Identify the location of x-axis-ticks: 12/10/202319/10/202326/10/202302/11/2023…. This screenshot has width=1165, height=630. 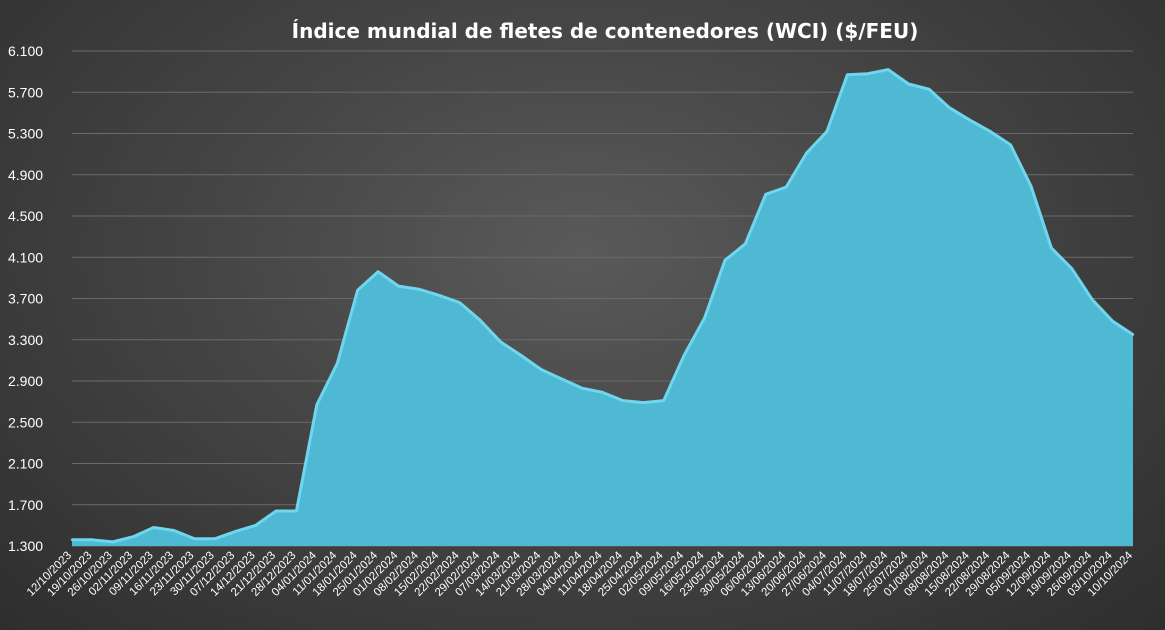
(580, 574).